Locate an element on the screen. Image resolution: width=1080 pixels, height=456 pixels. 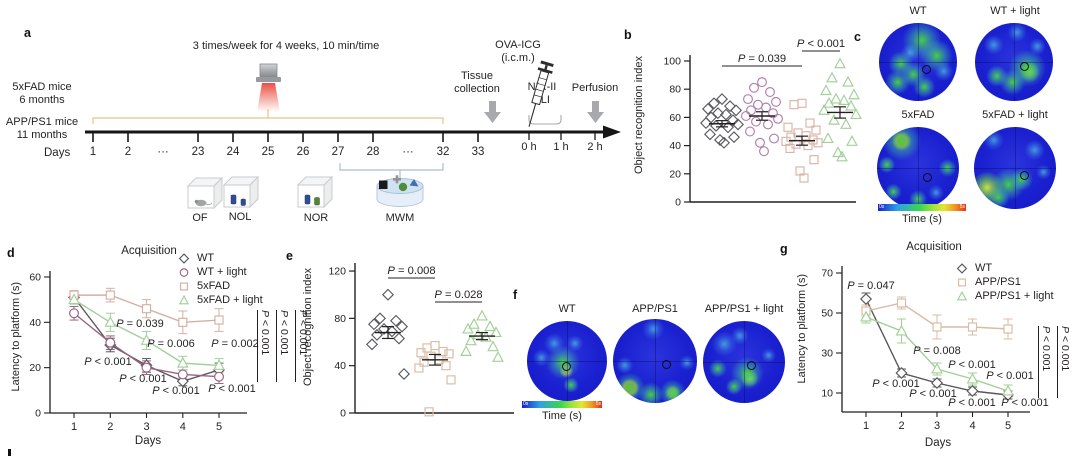
triangle-legend-icon is located at coordinates (184, 299).